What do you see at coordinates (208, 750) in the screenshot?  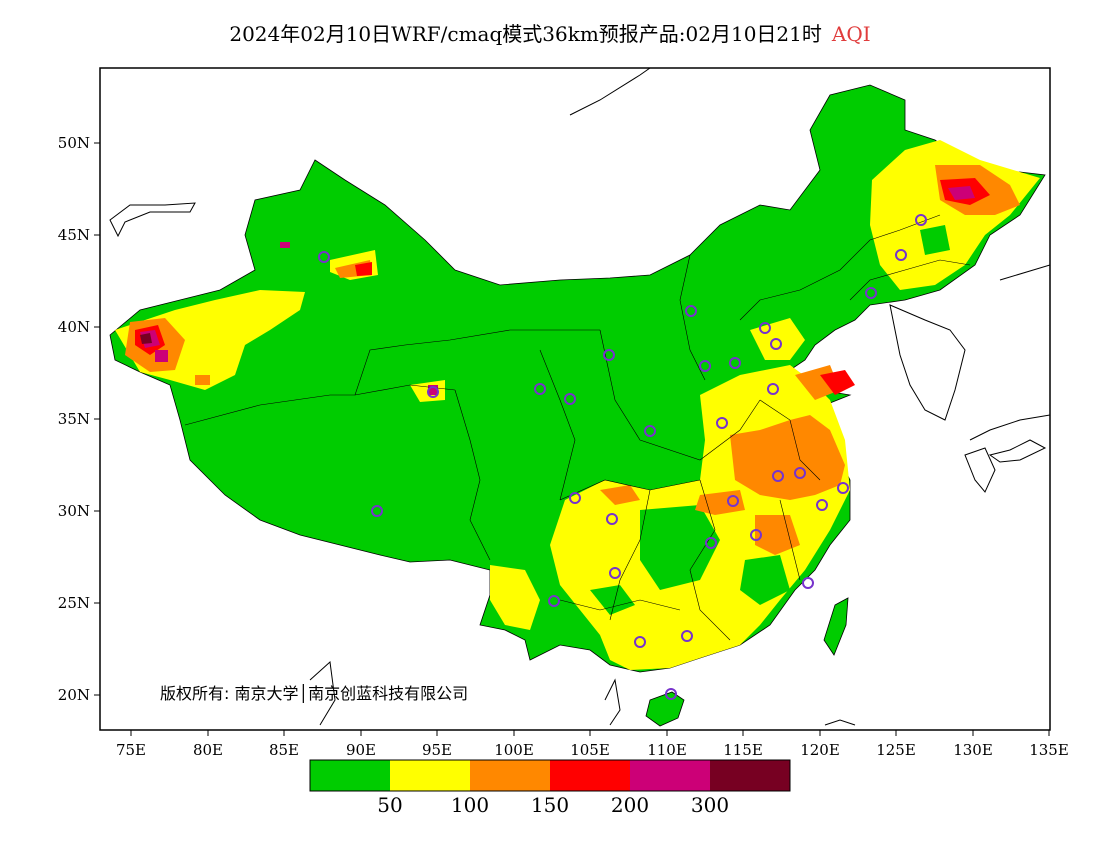 I see `lon-label: 80E` at bounding box center [208, 750].